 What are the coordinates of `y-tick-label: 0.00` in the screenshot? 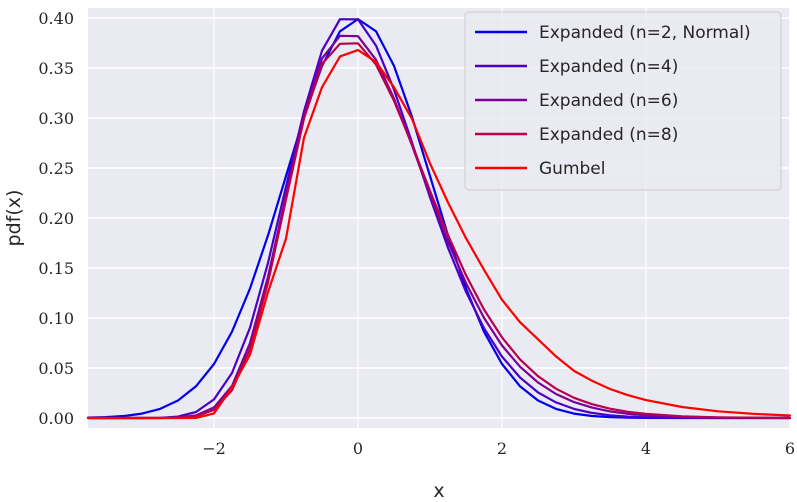 It's located at (56, 418).